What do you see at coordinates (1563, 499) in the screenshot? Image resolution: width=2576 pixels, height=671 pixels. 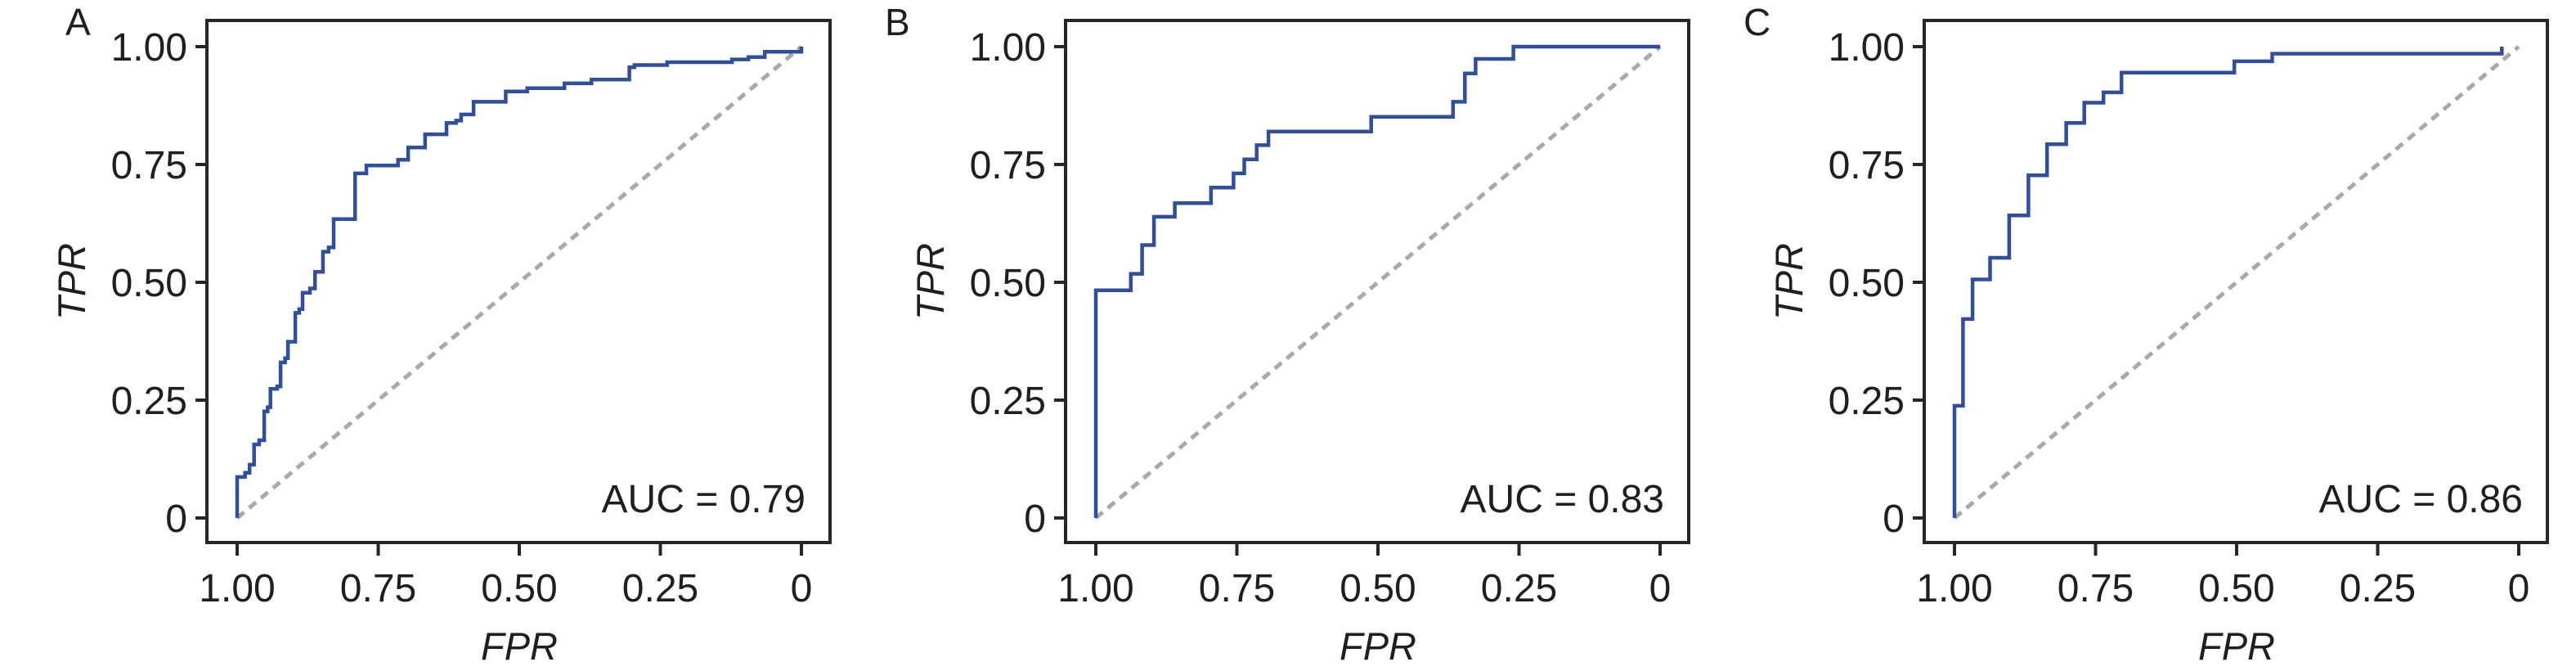 I see `auc-annotation: AUC = 0.83` at bounding box center [1563, 499].